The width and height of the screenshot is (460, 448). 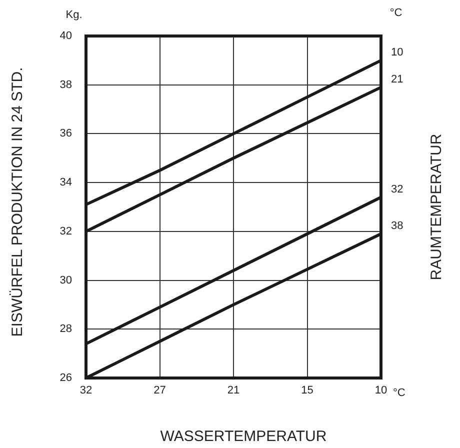 What do you see at coordinates (397, 226) in the screenshot?
I see `series-label: 38` at bounding box center [397, 226].